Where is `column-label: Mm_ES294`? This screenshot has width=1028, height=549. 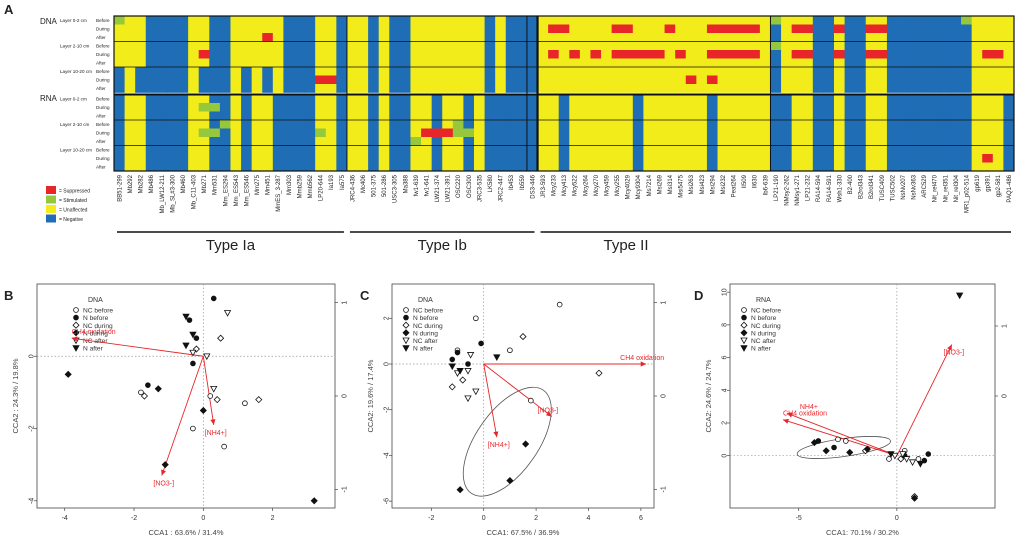 column-label: Mm_ES294 is located at coordinates (226, 190).